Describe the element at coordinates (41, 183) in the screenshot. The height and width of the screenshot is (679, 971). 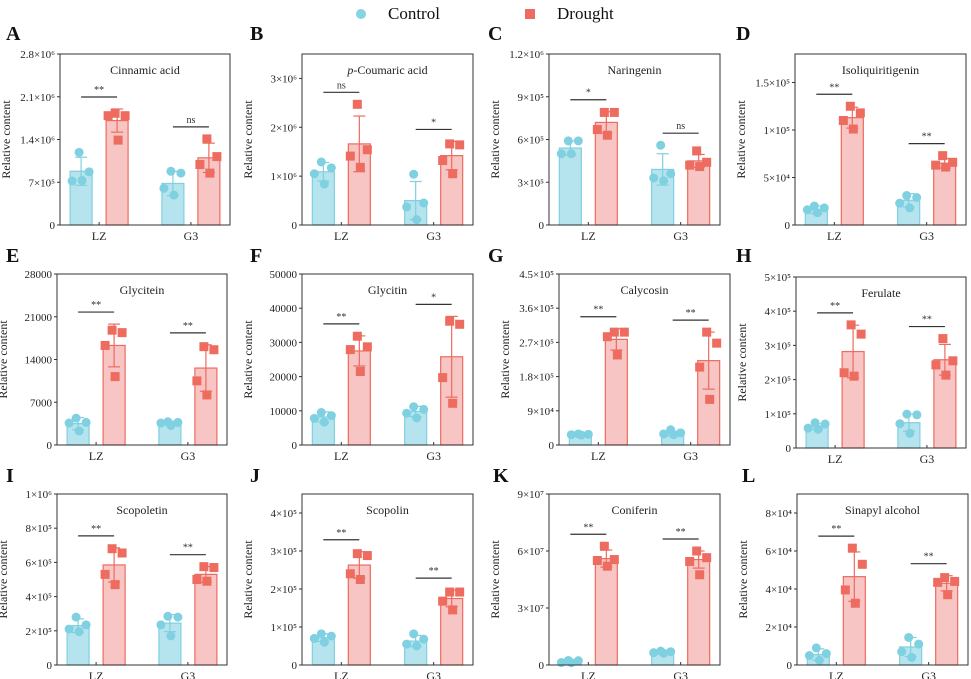
I see `y-tick-label: 7×10⁵` at that location.